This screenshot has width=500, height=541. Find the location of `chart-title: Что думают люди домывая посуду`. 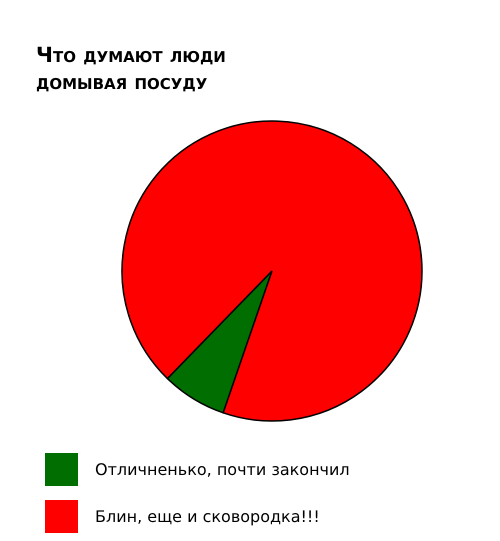

chart-title: Что думают люди домывая посуду is located at coordinates (131, 69).